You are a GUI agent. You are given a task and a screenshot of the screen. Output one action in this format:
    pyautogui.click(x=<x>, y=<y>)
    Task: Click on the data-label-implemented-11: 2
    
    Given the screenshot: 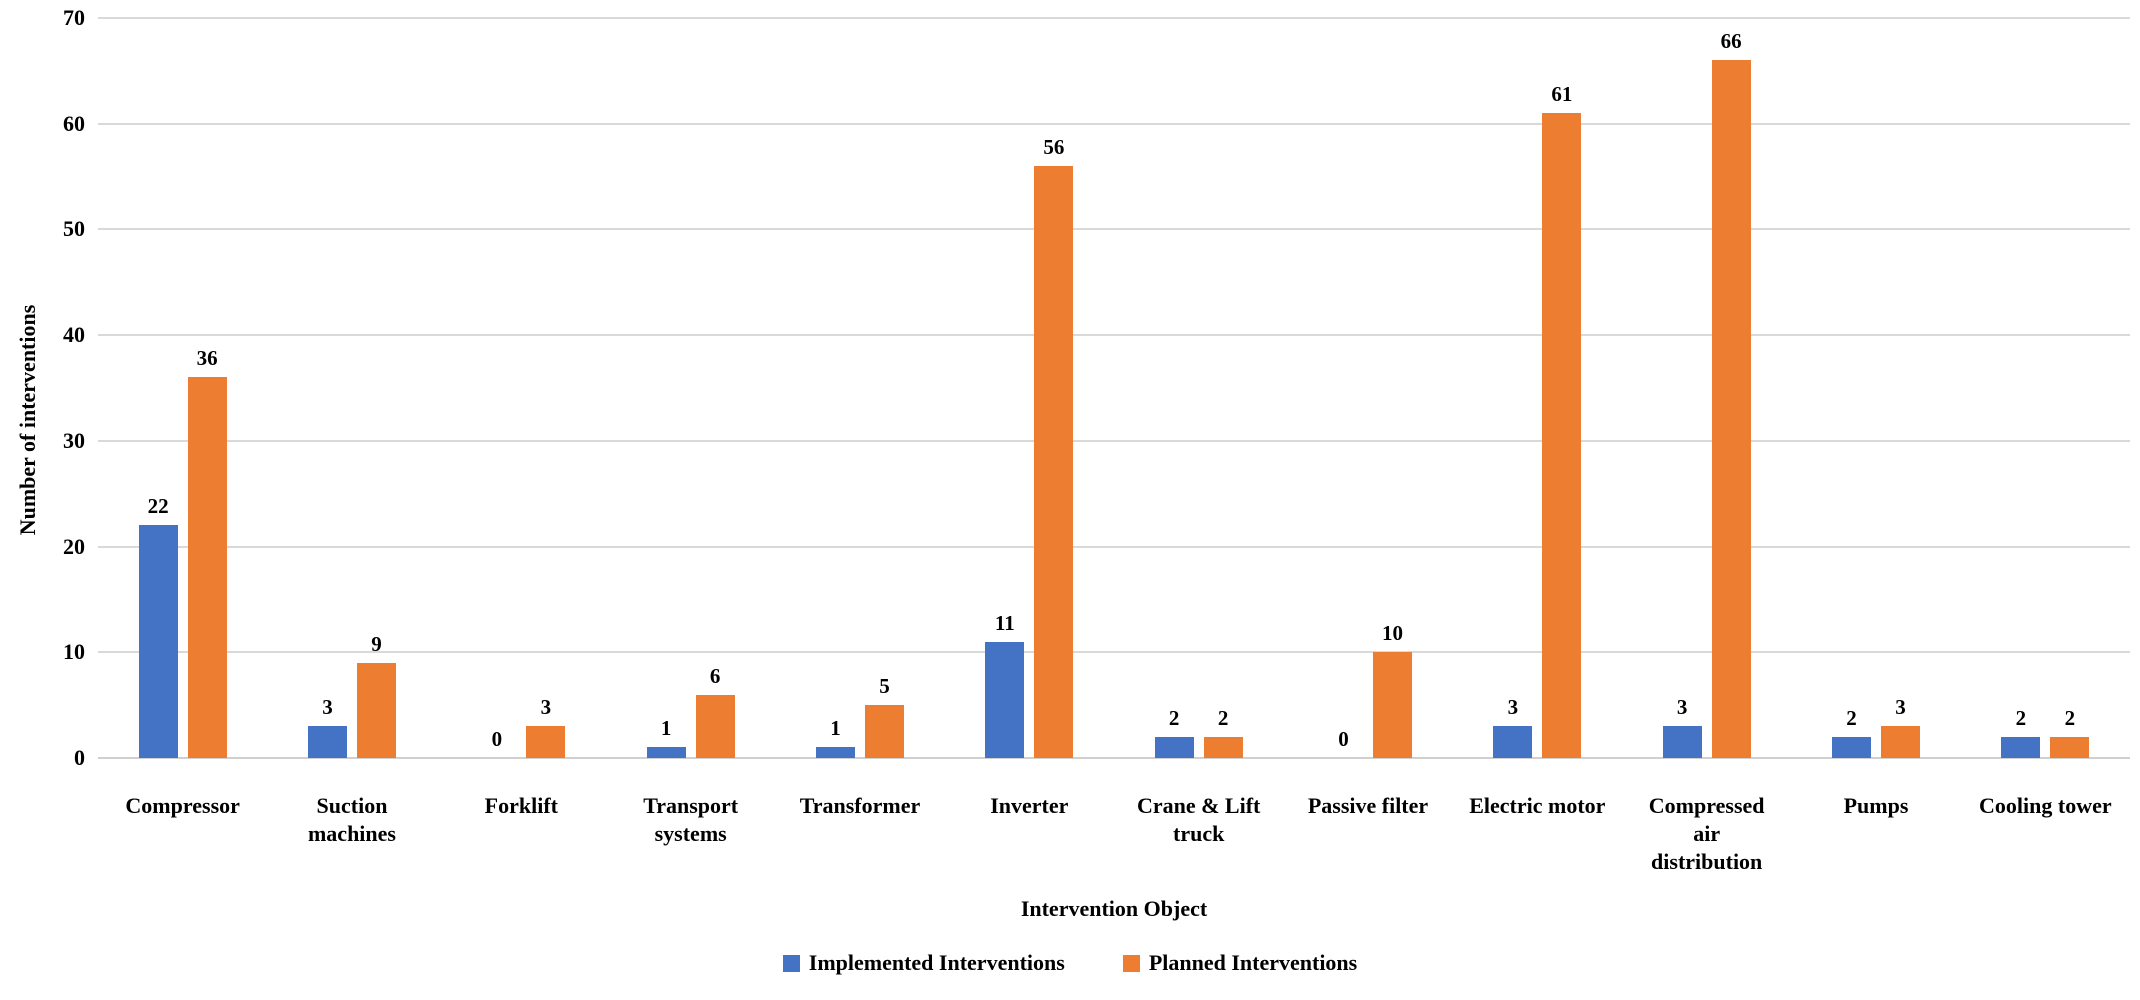 What is the action you would take?
    pyautogui.click(x=2021, y=717)
    